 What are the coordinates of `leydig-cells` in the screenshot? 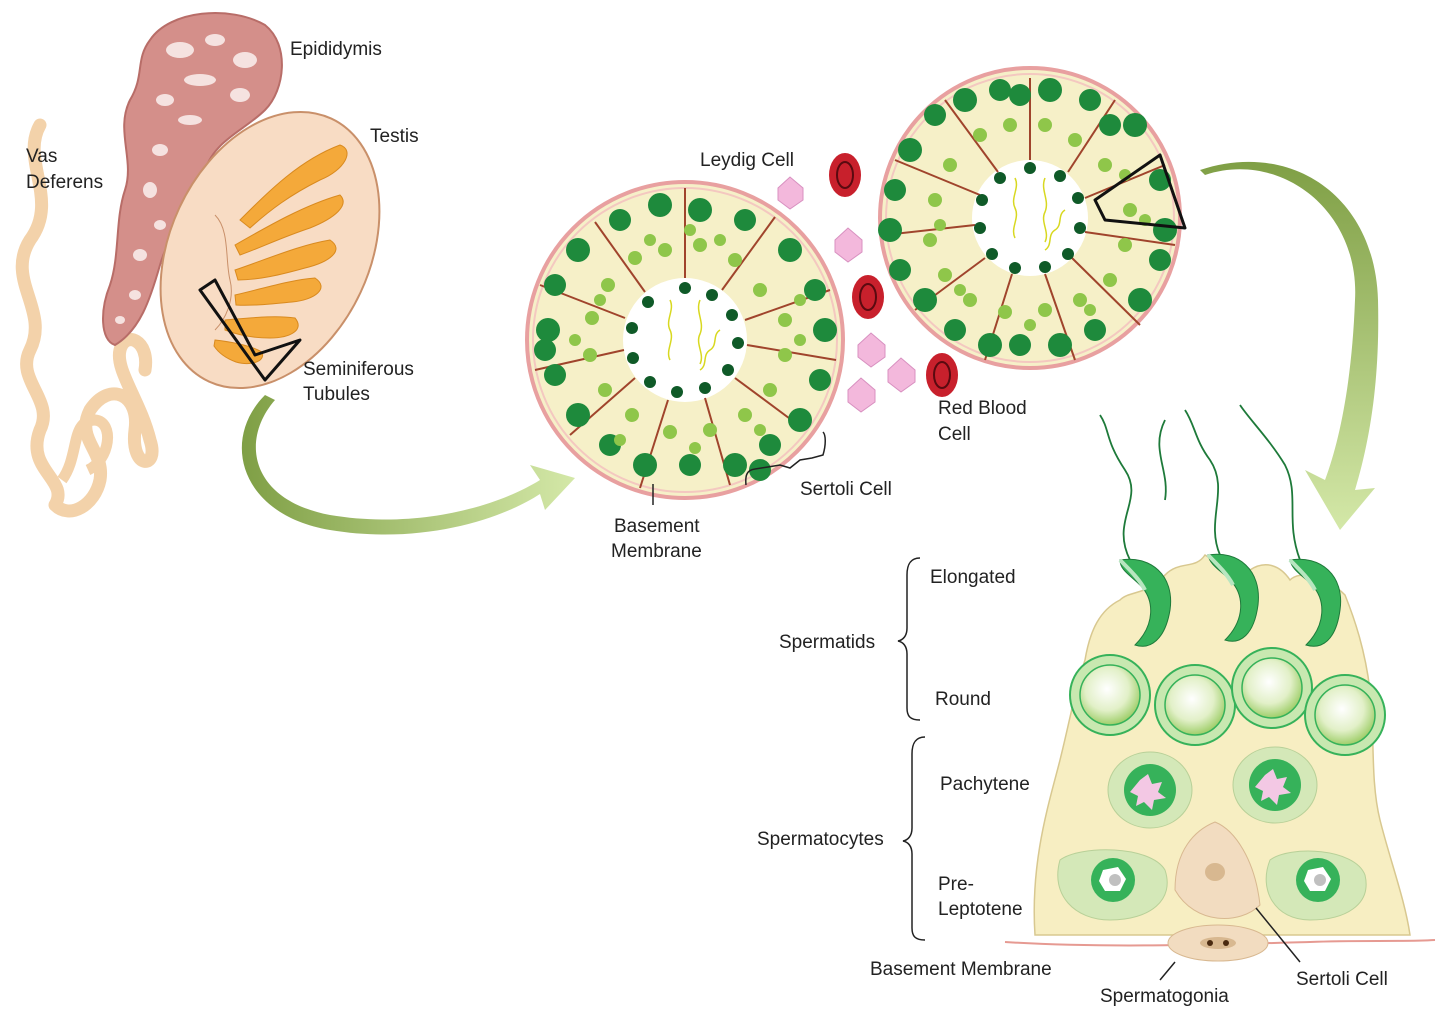 It's located at (846, 294).